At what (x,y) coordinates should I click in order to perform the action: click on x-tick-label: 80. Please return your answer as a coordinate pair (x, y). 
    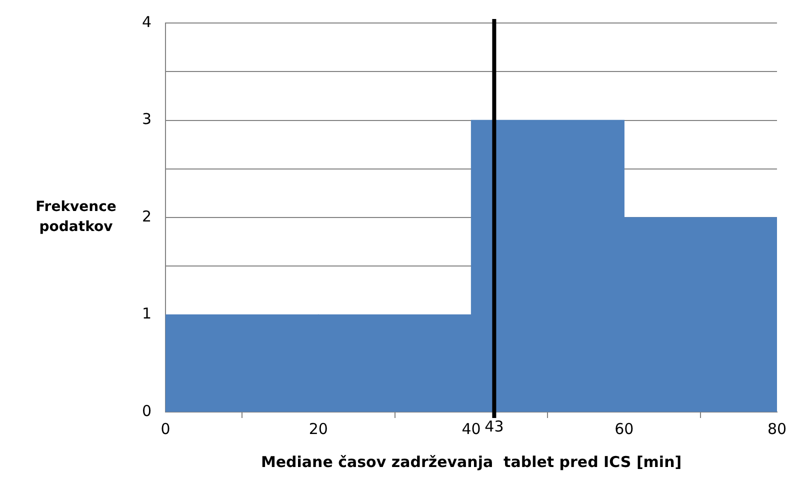
    Looking at the image, I should click on (777, 429).